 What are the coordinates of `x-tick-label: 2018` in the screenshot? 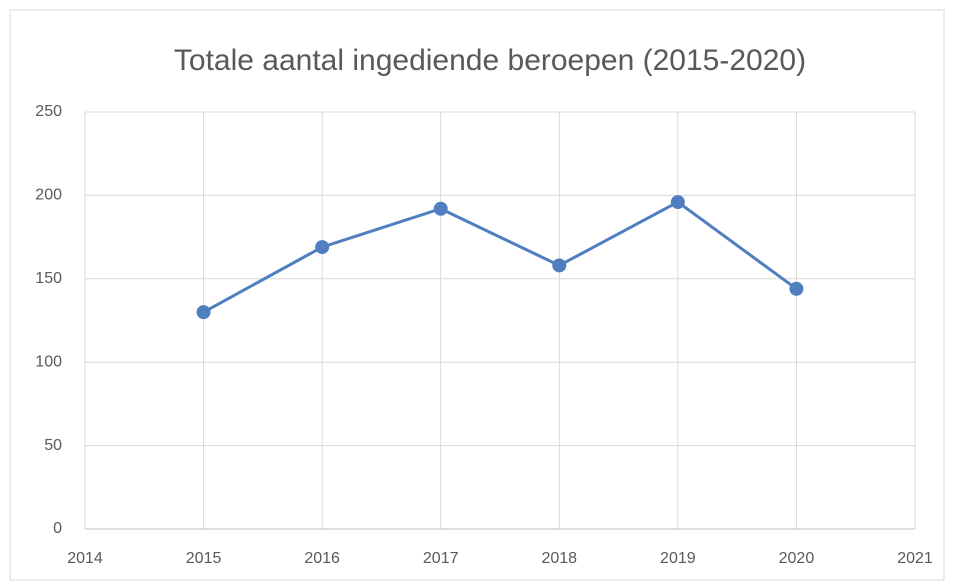 It's located at (559, 558).